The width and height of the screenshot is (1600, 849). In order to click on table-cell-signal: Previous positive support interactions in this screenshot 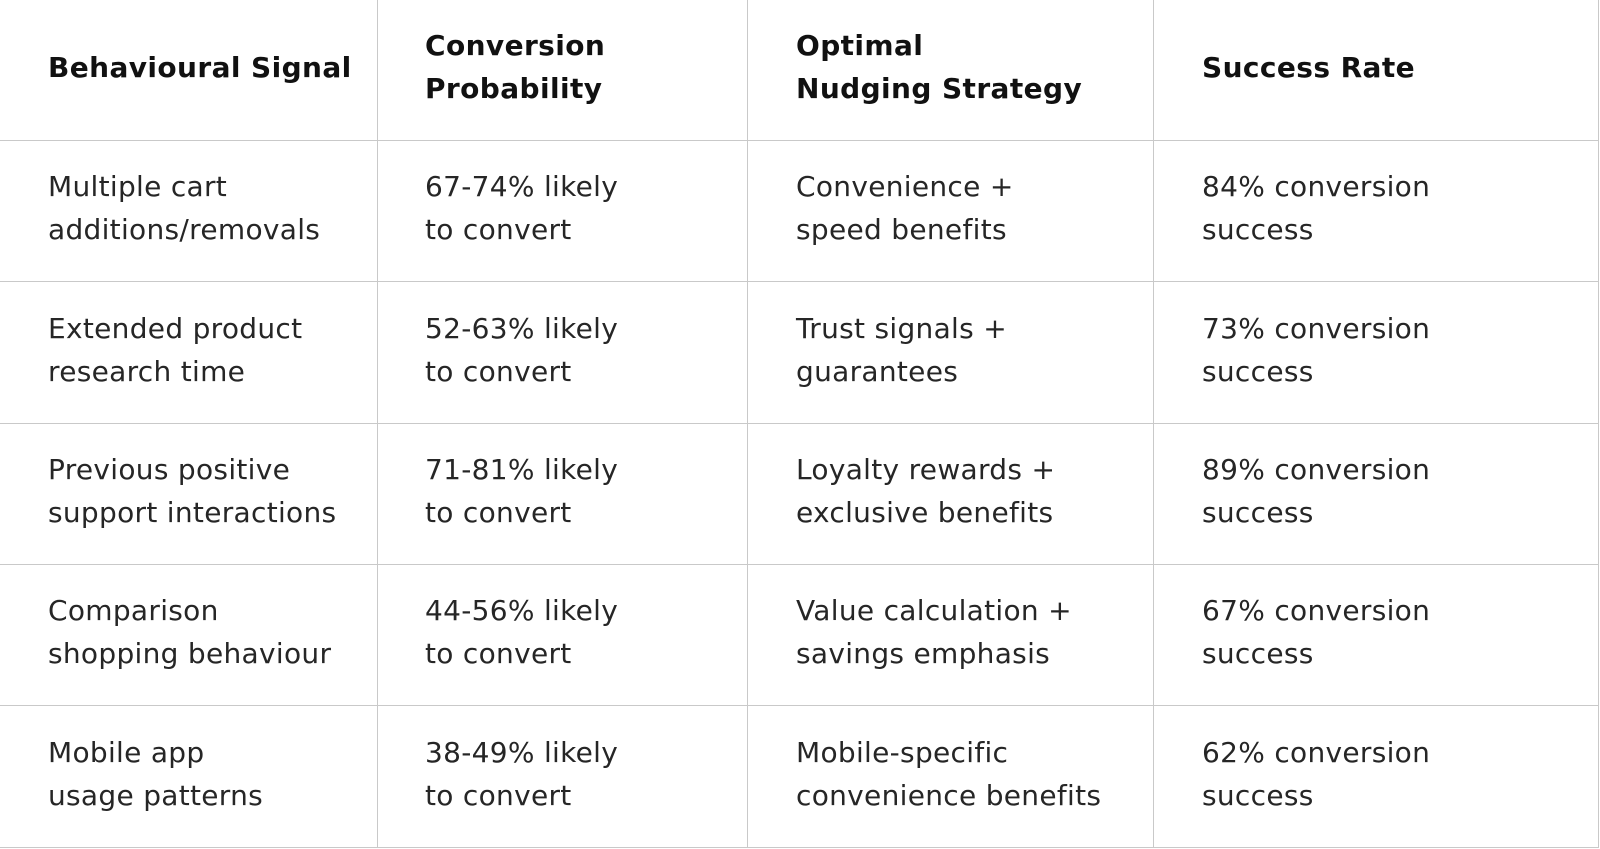, I will do `click(189, 494)`.